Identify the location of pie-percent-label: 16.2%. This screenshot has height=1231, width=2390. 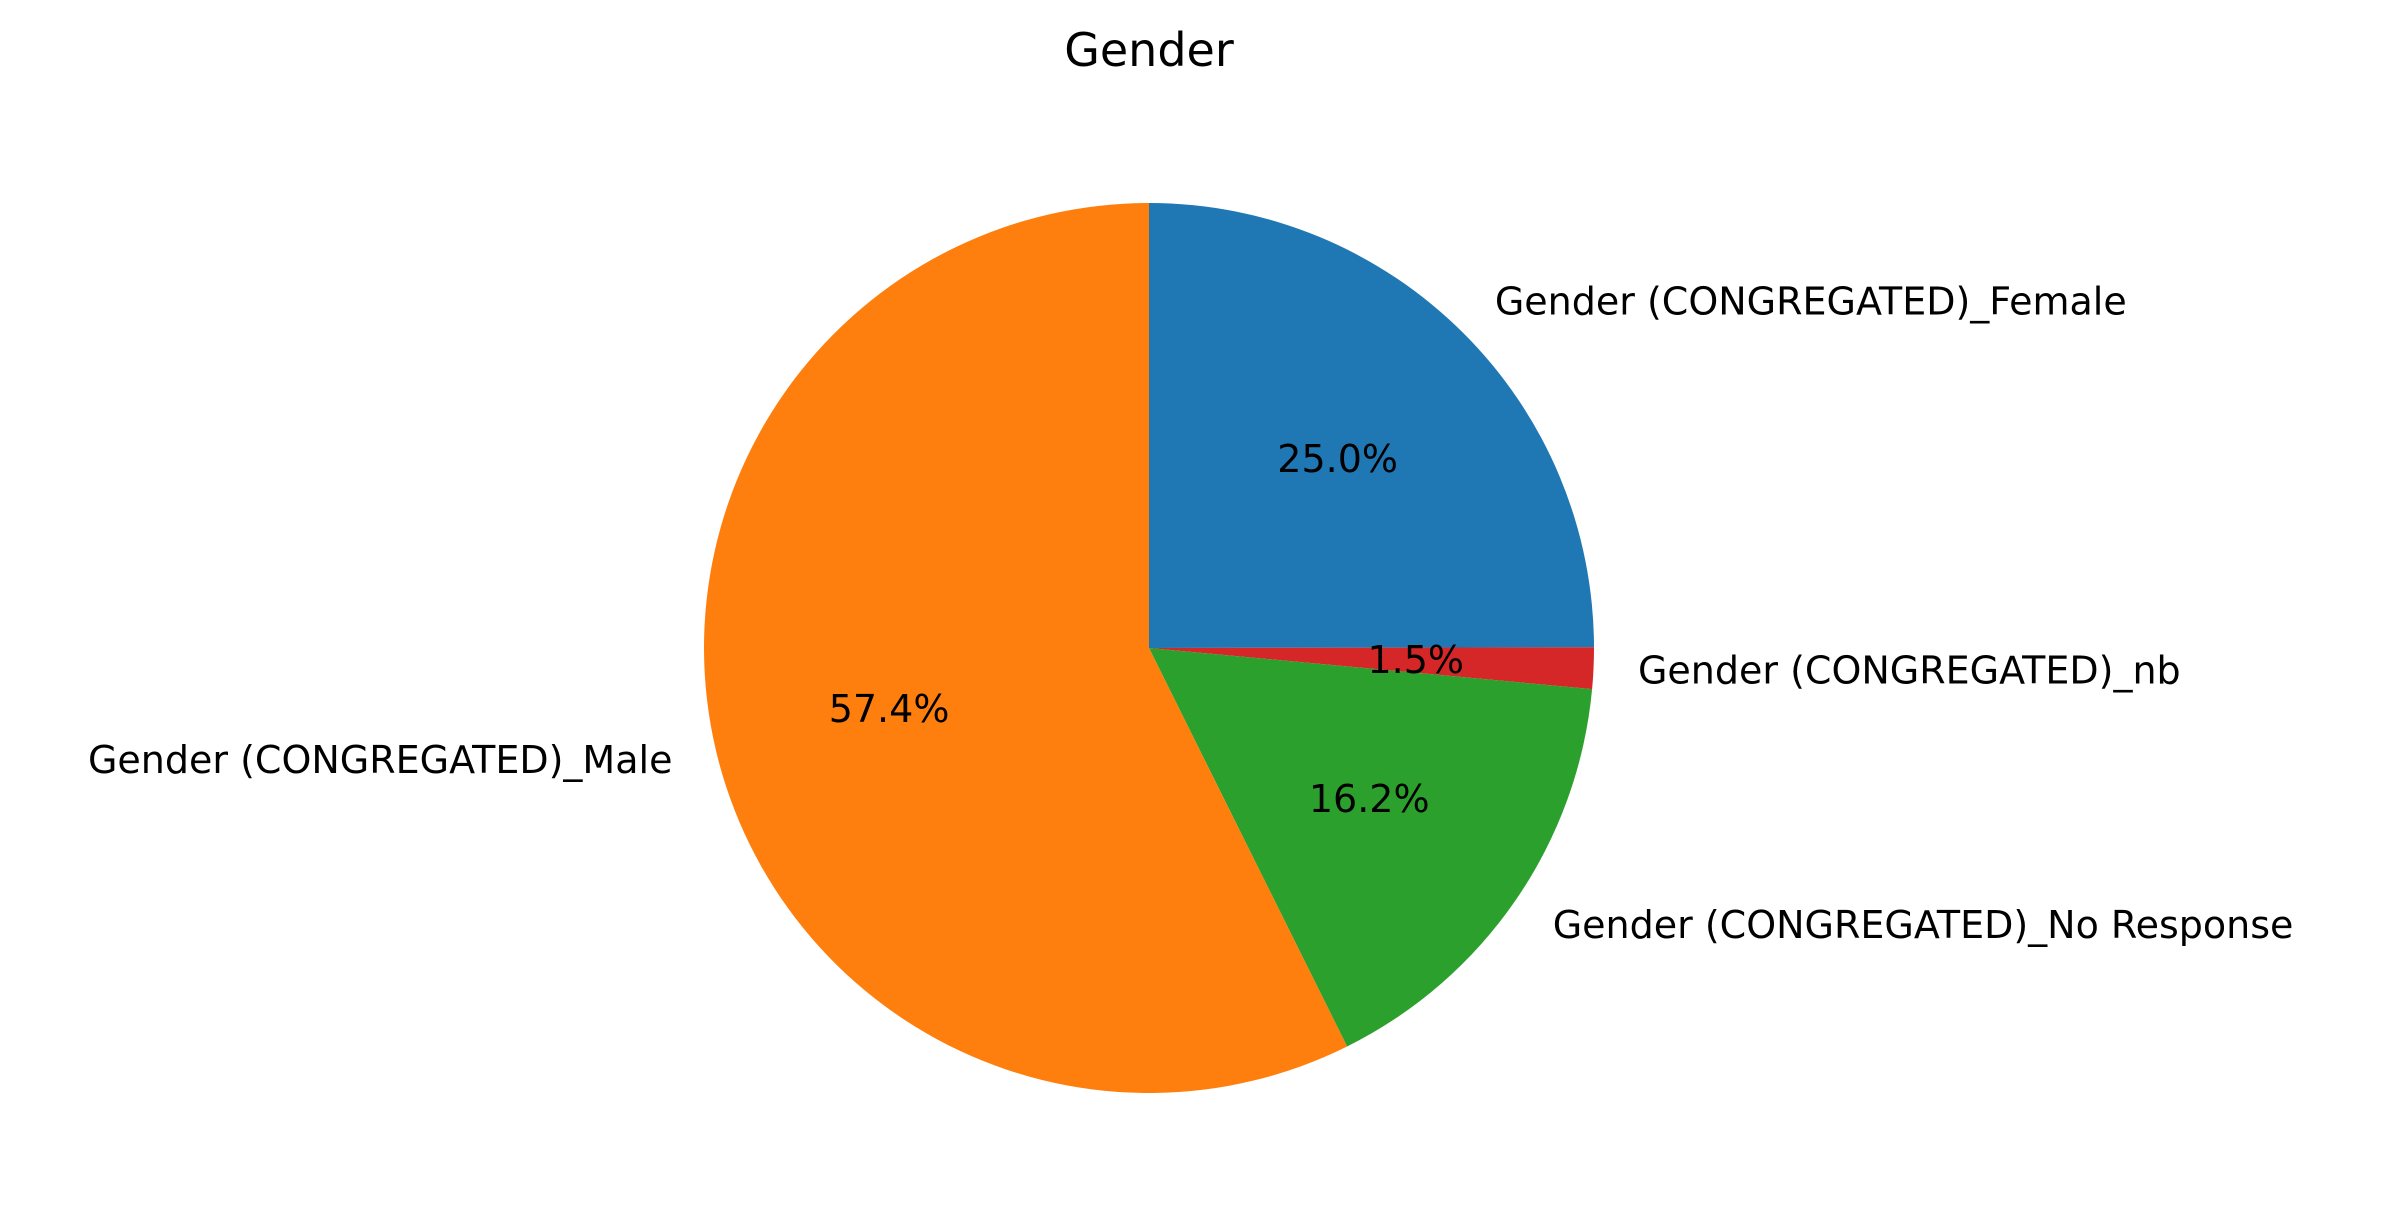
(1369, 799).